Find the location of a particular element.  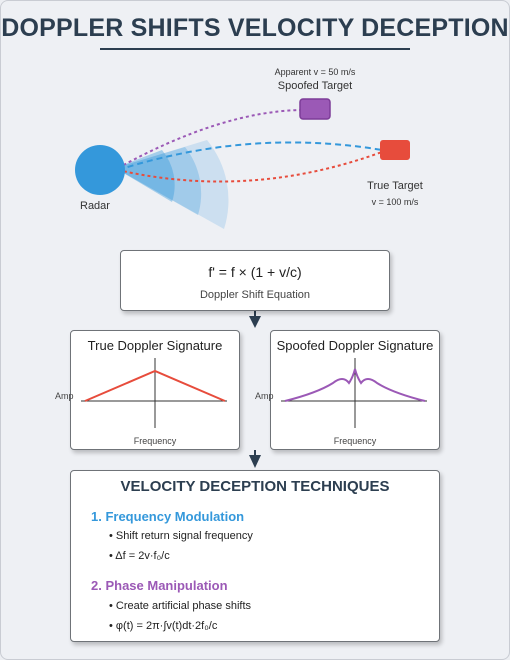

true-doppler-y-label: Amp is located at coordinates (64, 396).